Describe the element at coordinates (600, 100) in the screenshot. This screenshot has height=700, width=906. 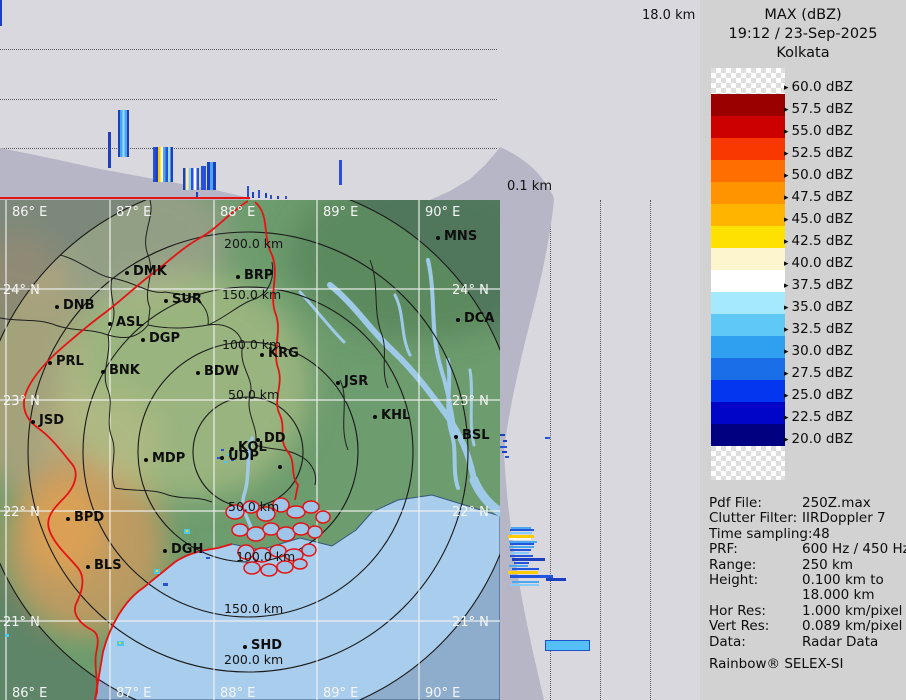
I see `corner-area: 18.0 km 0.1 km` at that location.